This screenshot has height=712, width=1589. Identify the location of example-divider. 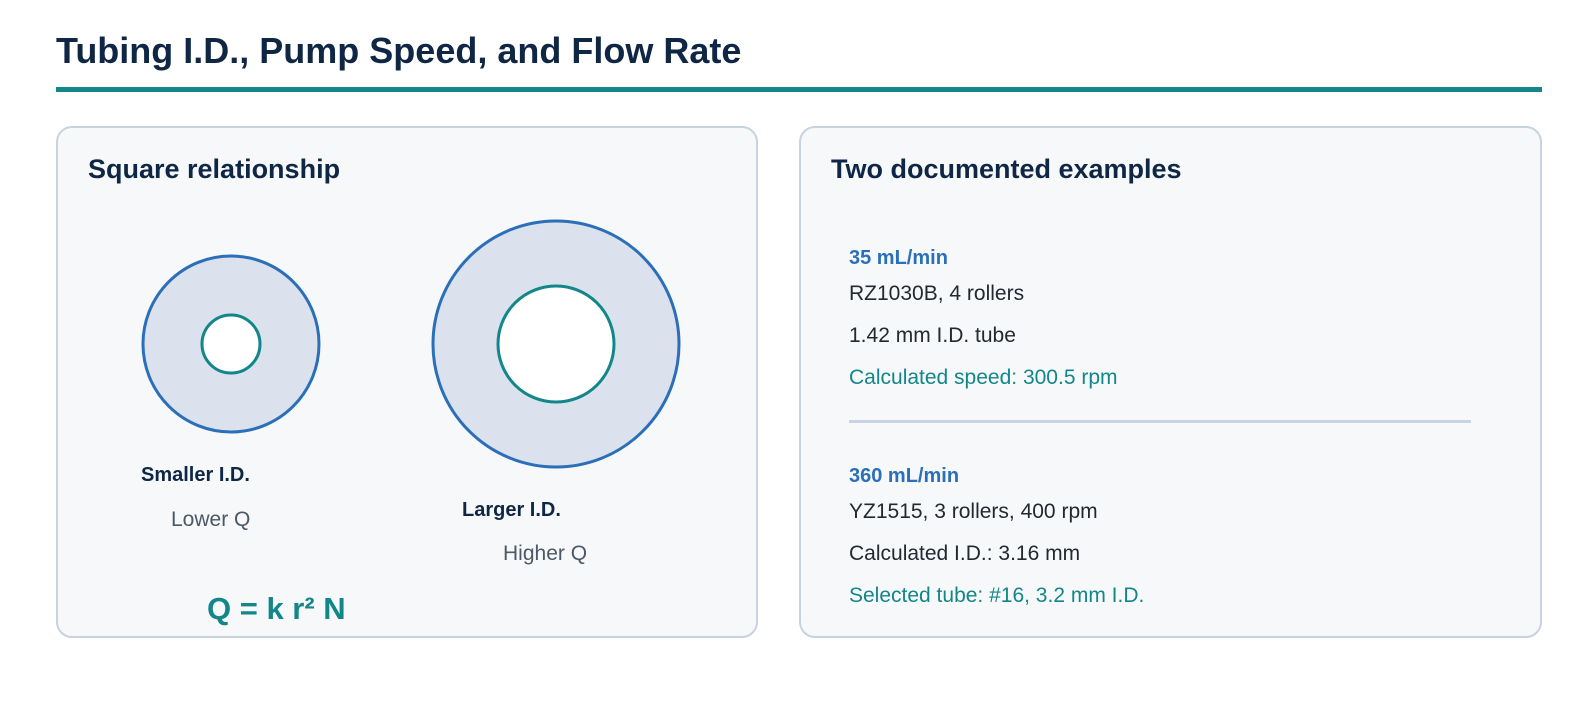
(1160, 421).